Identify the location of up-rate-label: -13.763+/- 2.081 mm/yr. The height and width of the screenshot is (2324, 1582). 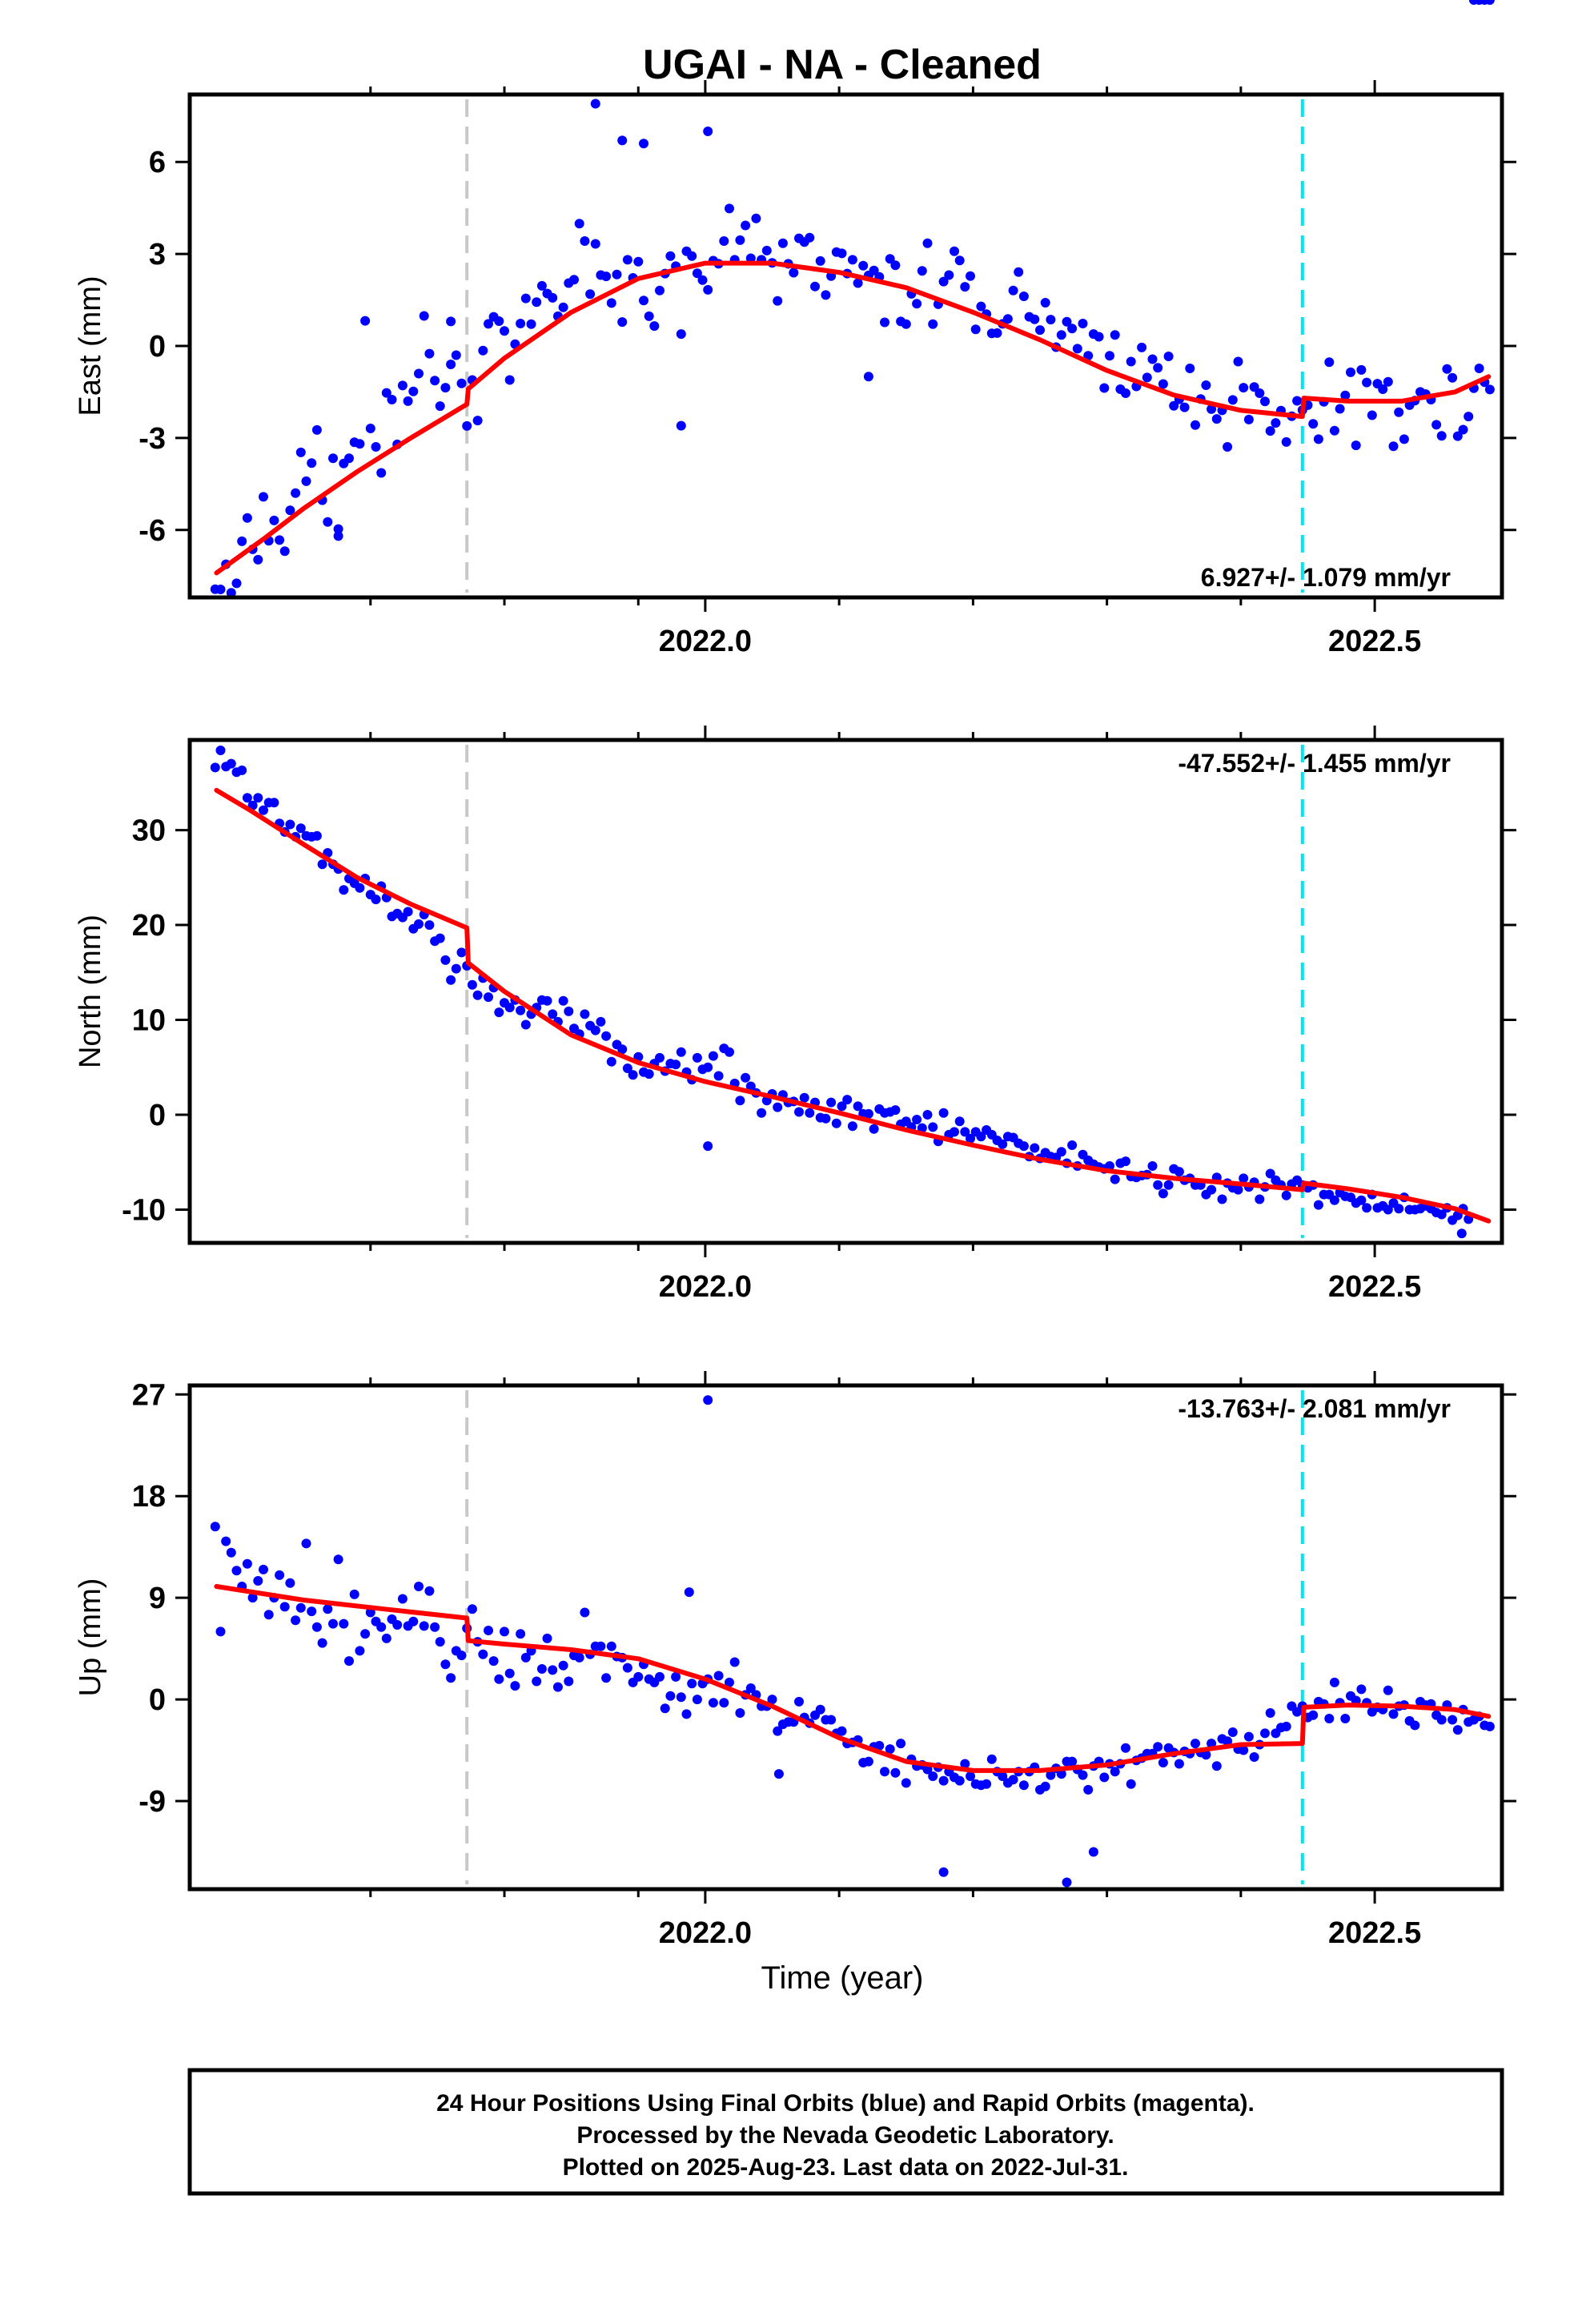
(1314, 1408).